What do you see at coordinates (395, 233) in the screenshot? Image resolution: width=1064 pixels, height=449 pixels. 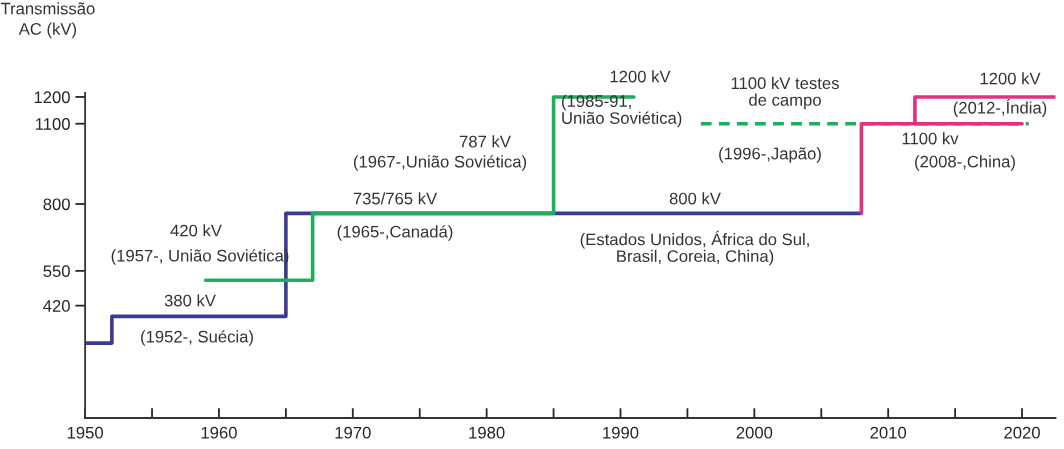 I see `annotation: (1965-,Canadá)` at bounding box center [395, 233].